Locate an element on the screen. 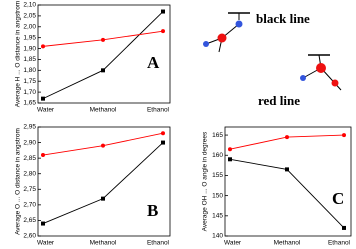 Image resolution: width=356 pixels, height=249 pixels. y-tick-label: 2,65 is located at coordinates (29, 220).